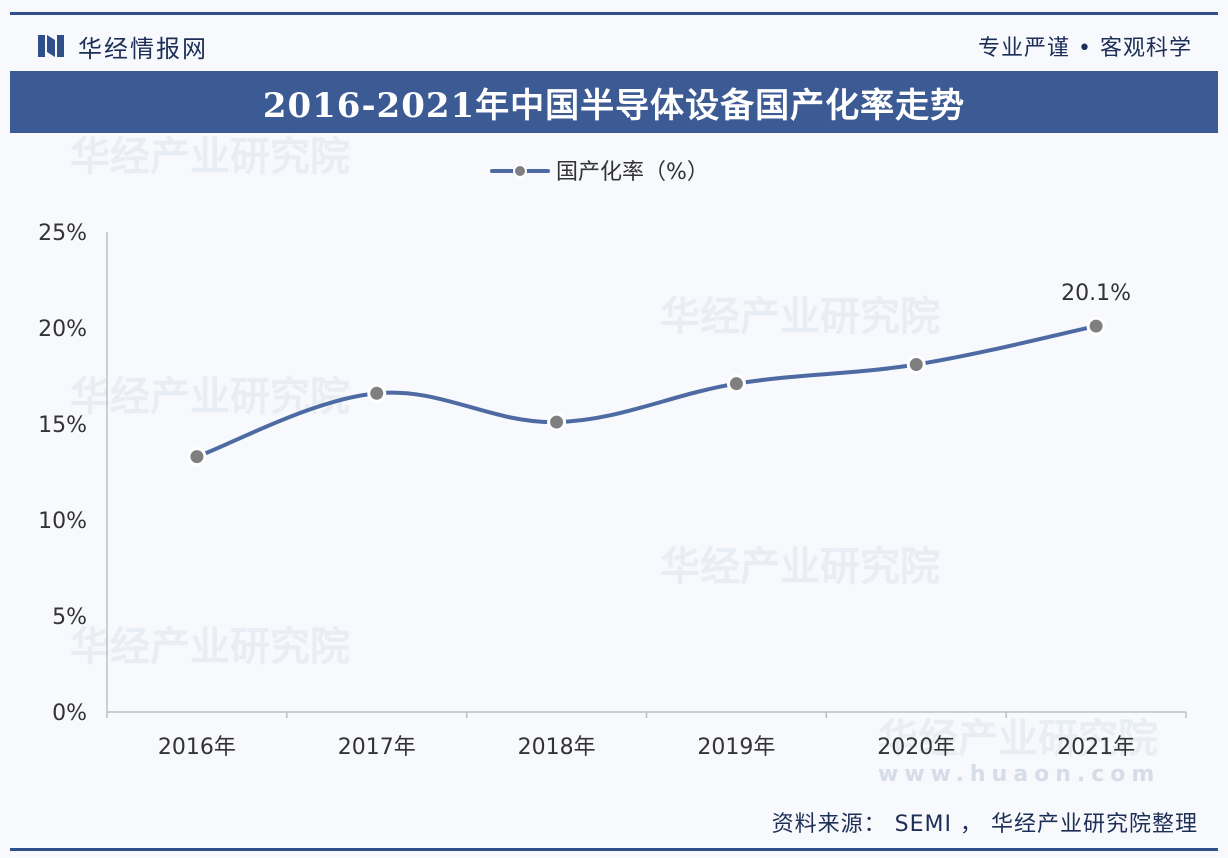  I want to click on bottom-rule, so click(614, 849).